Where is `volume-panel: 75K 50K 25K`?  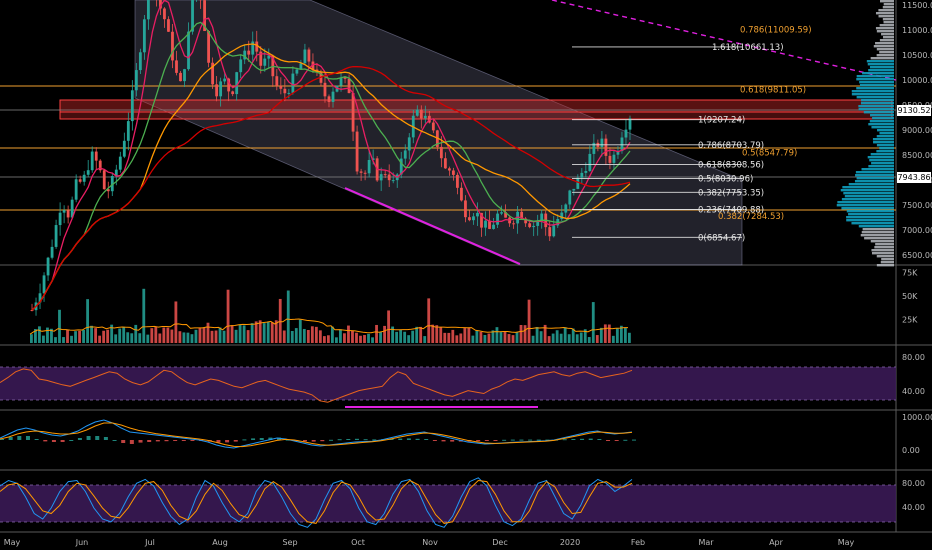 volume-panel: 75K 50K 25K is located at coordinates (473, 306).